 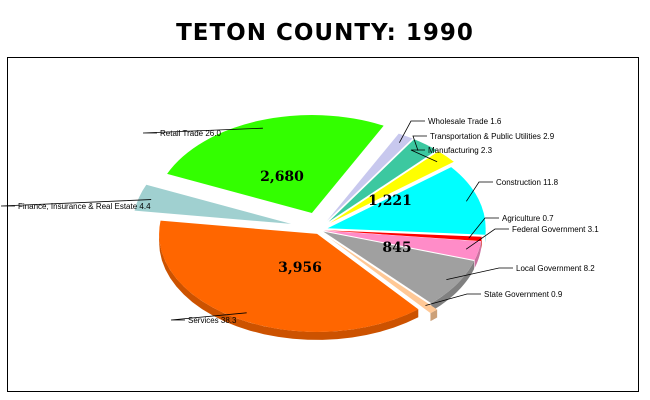 What do you see at coordinates (300, 268) in the screenshot?
I see `slice-value-services-38-3: 3,956` at bounding box center [300, 268].